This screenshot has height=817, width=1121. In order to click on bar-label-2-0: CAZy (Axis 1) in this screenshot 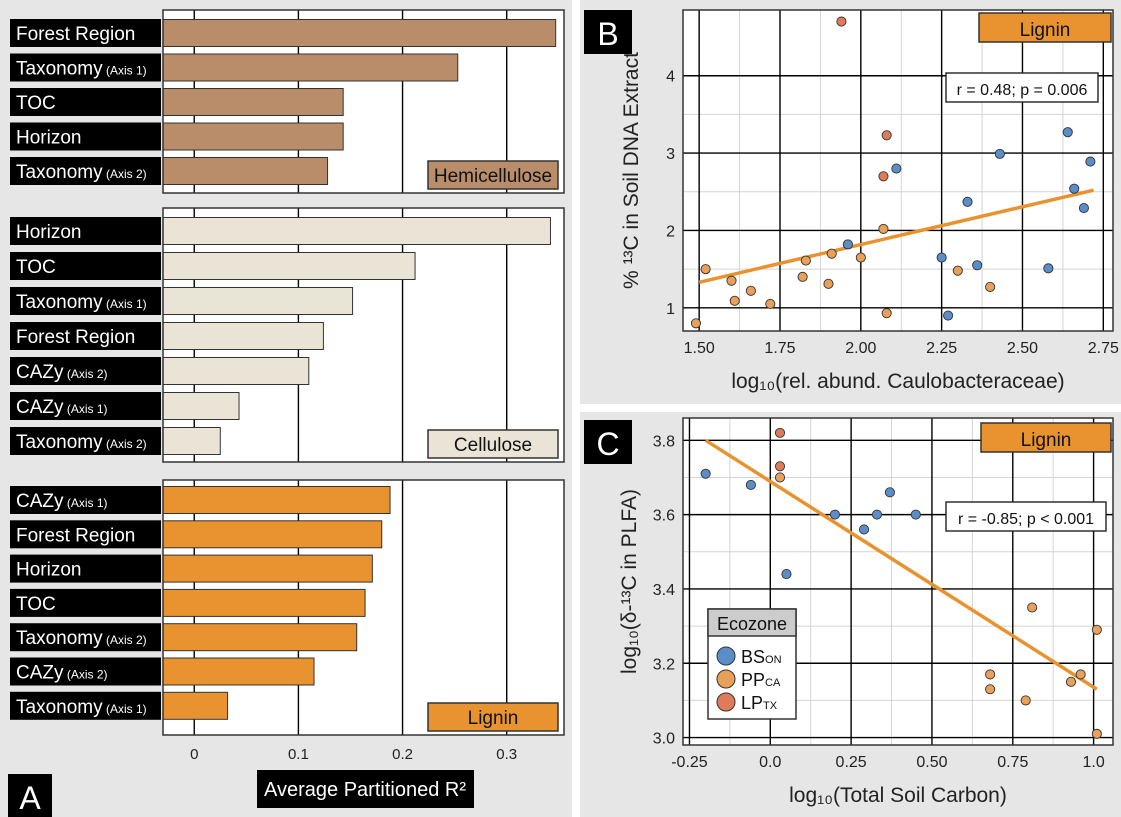, I will do `click(62, 501)`.